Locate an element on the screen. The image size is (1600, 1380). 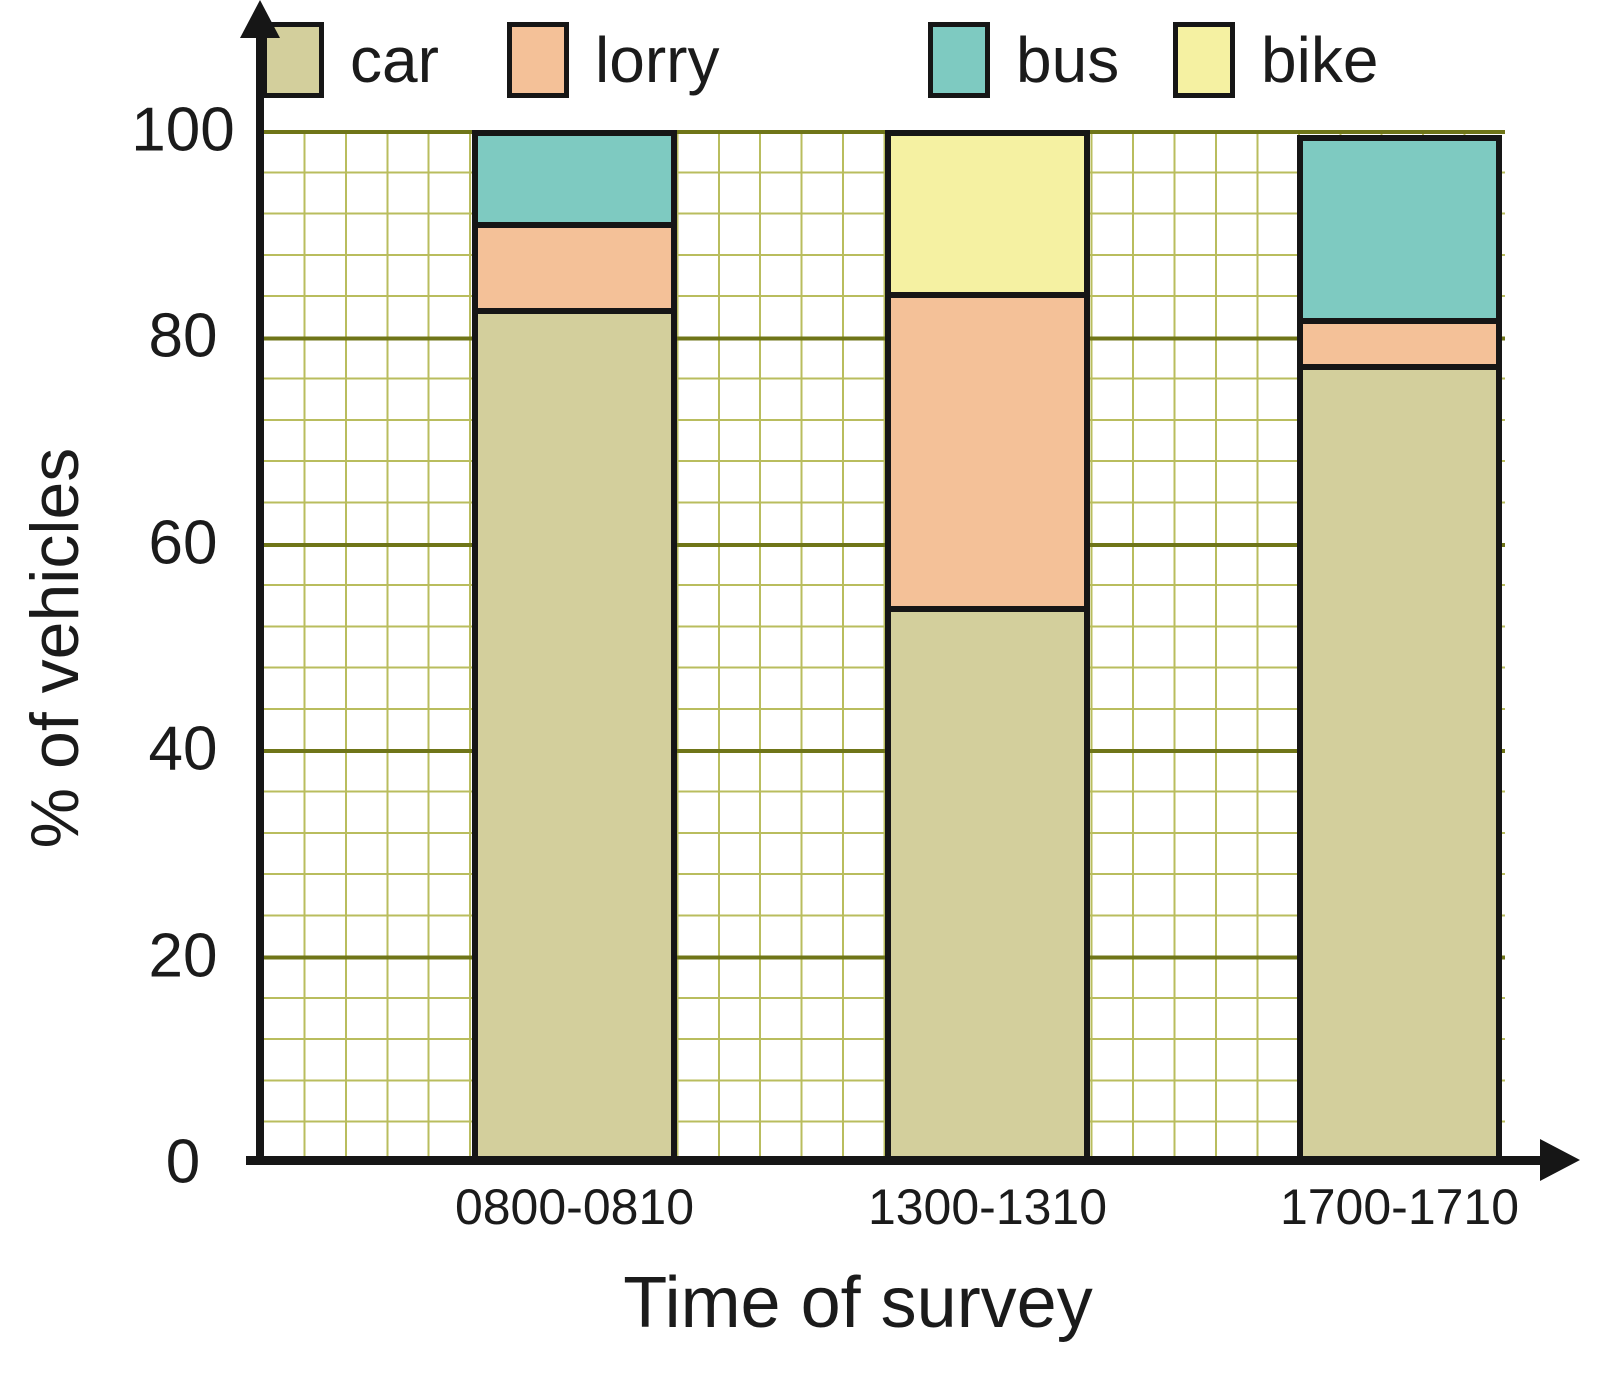
y-axis-line is located at coordinates (260, 597).